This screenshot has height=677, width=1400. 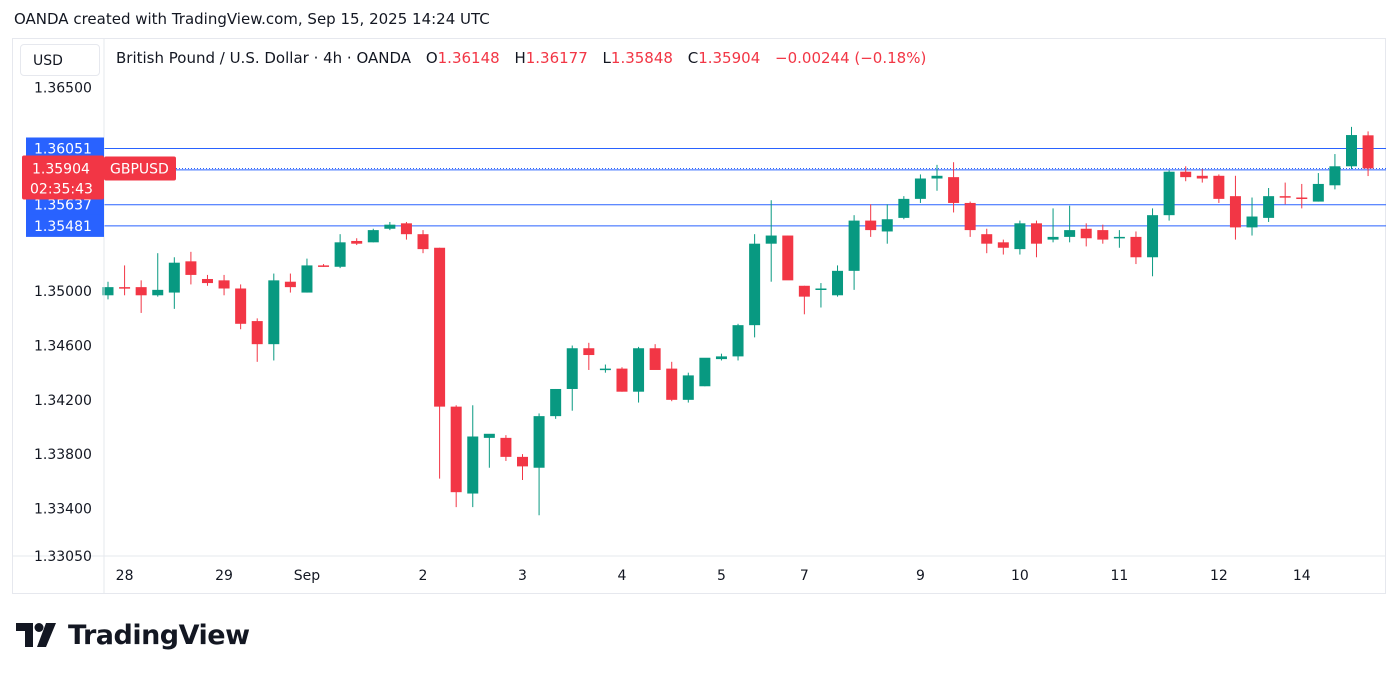 I want to click on time-tick-label: 14, so click(x=1302, y=576).